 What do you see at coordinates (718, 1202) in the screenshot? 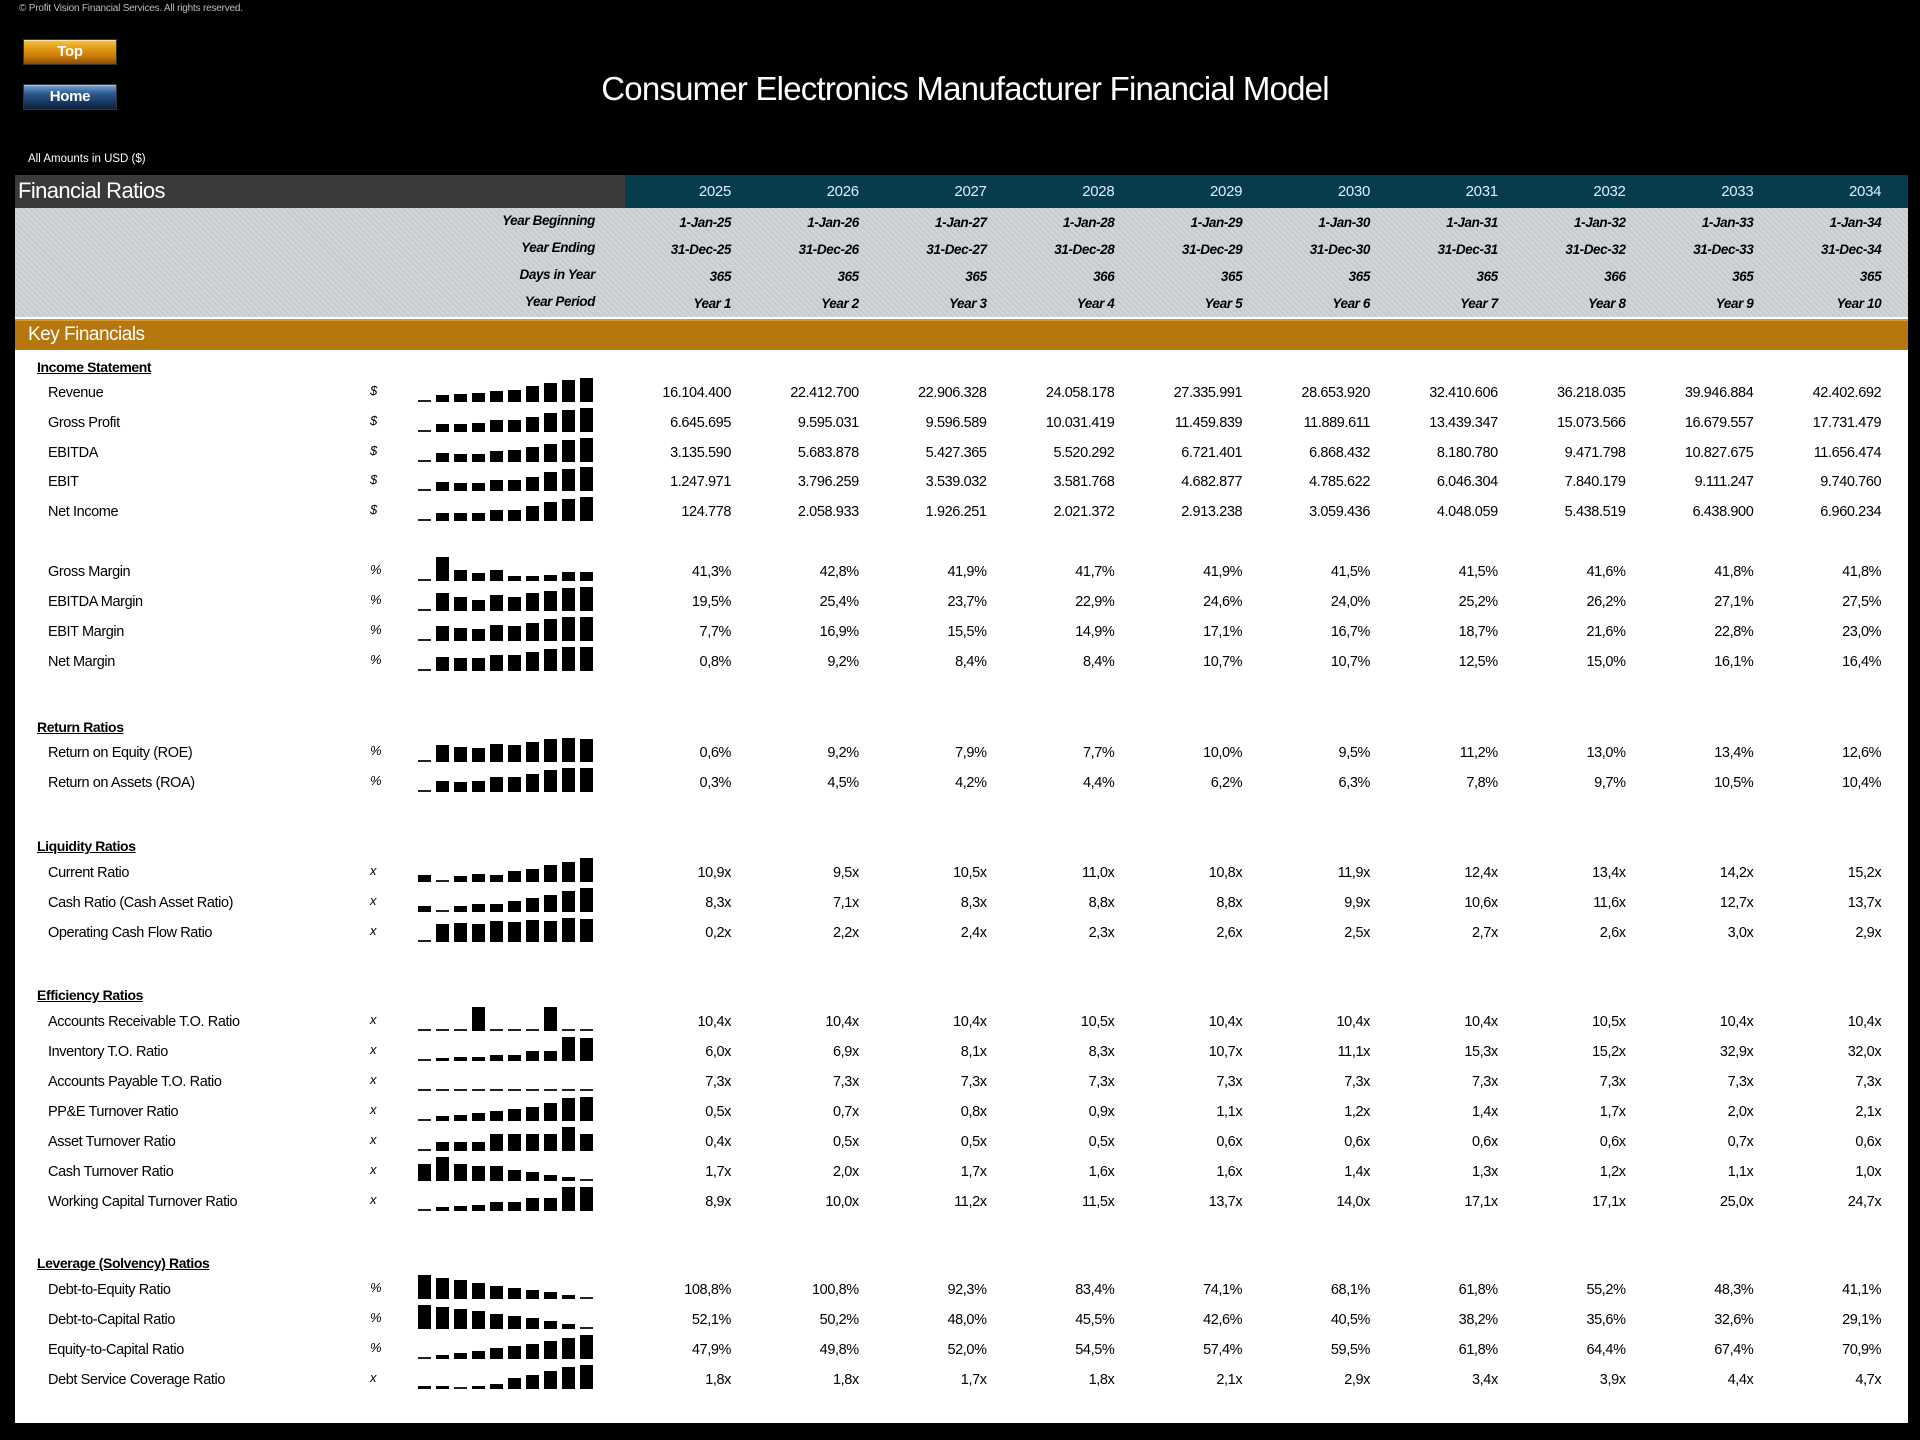
I see `cell-working-capital-turnover-ratio: 8,9x` at bounding box center [718, 1202].